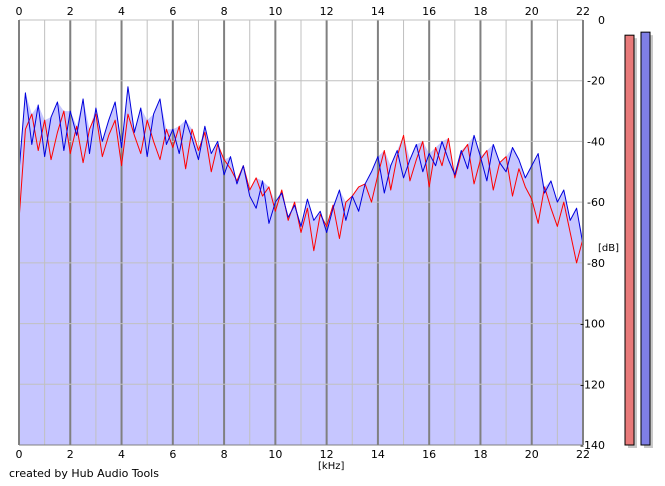 The height and width of the screenshot is (486, 665). Describe the element at coordinates (331, 466) in the screenshot. I see `x-axis-label: [kHz]` at that location.